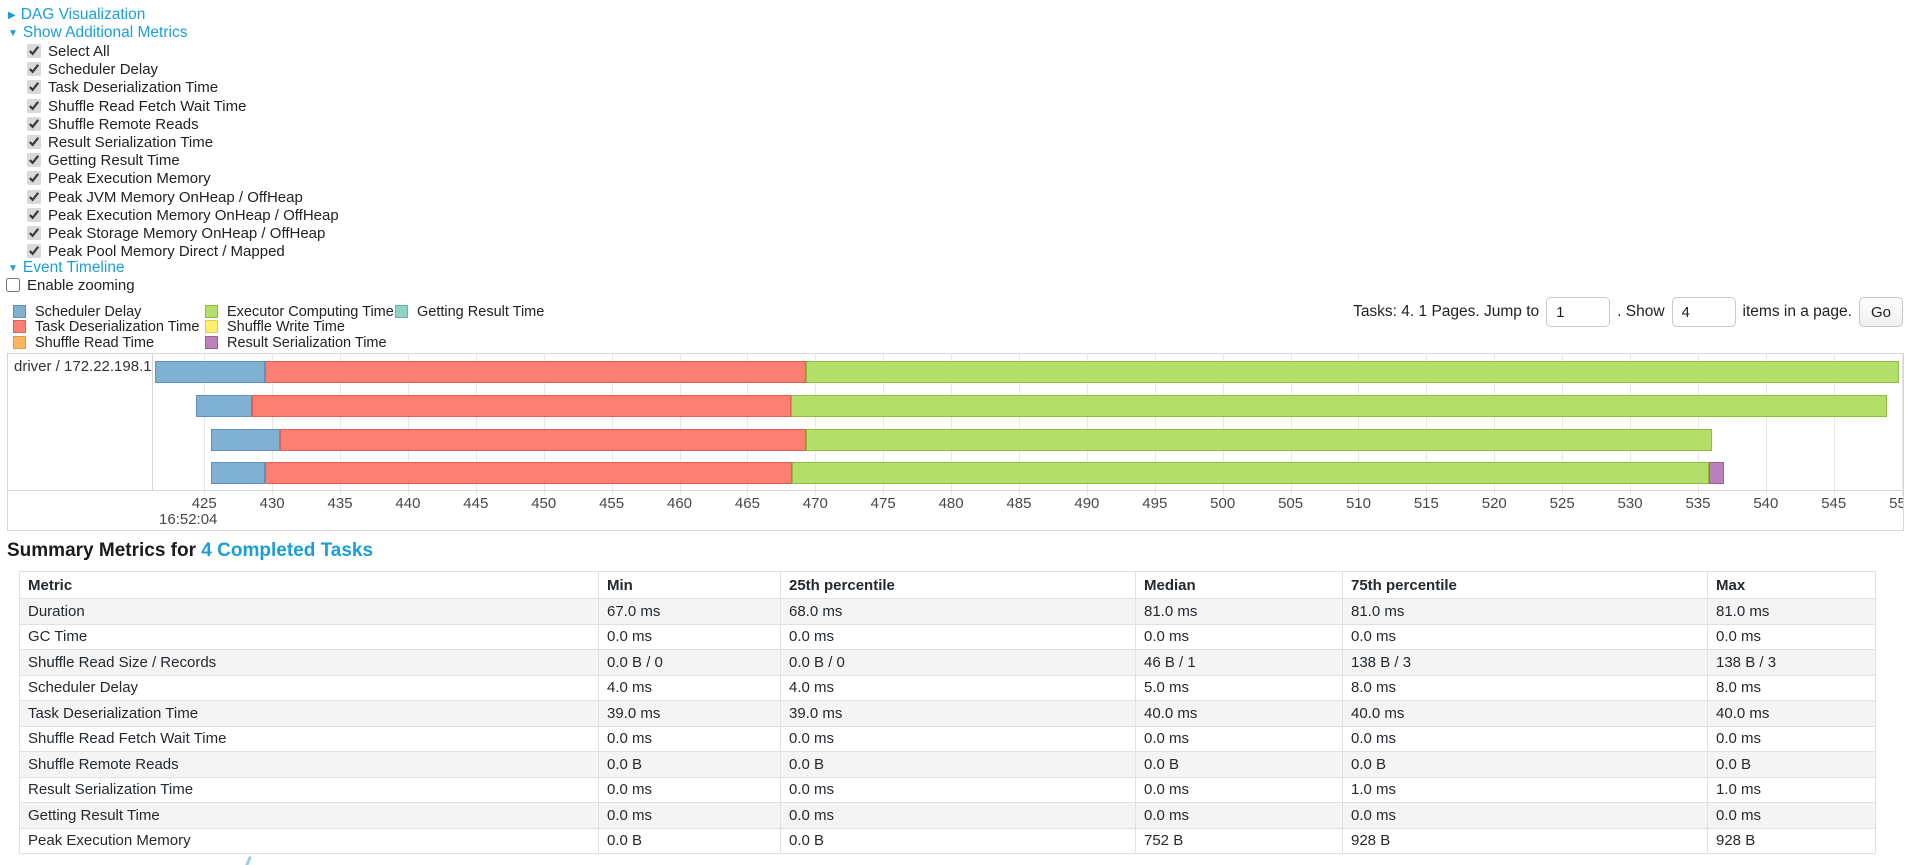 The width and height of the screenshot is (1907, 865). What do you see at coordinates (1834, 503) in the screenshot?
I see `axis-tick-label: 545` at bounding box center [1834, 503].